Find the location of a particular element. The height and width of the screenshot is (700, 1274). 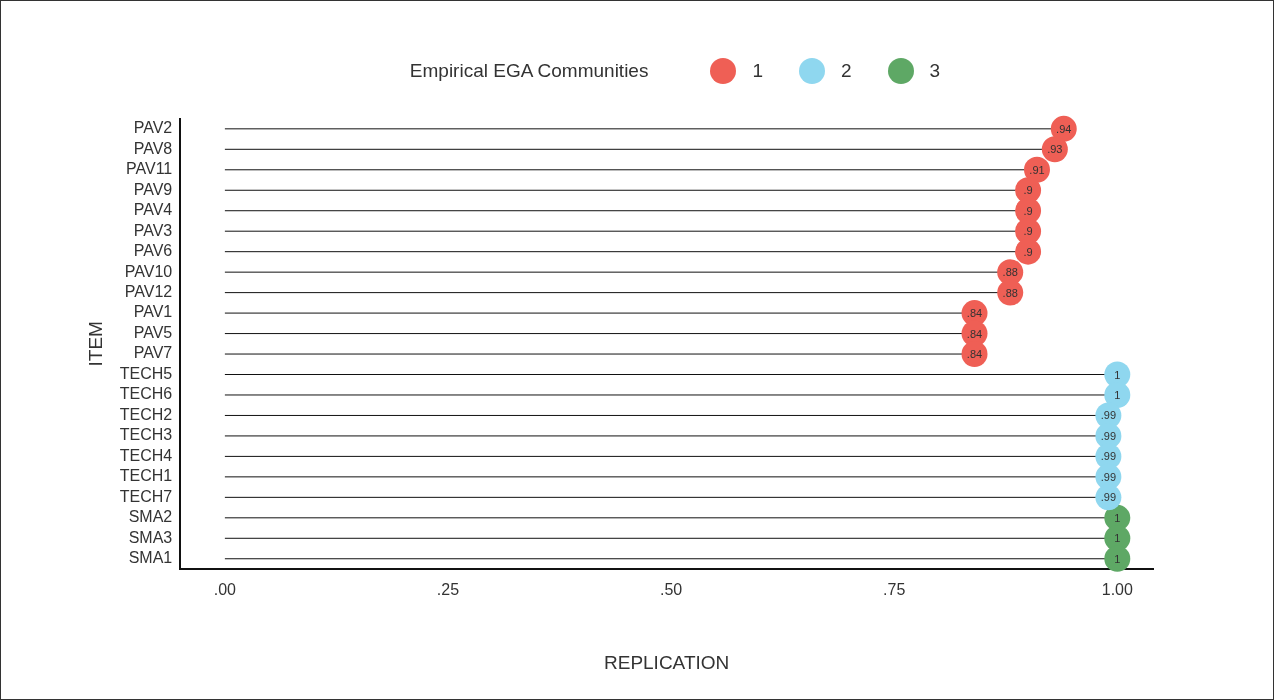

x-tick-label: .25 is located at coordinates (448, 590).